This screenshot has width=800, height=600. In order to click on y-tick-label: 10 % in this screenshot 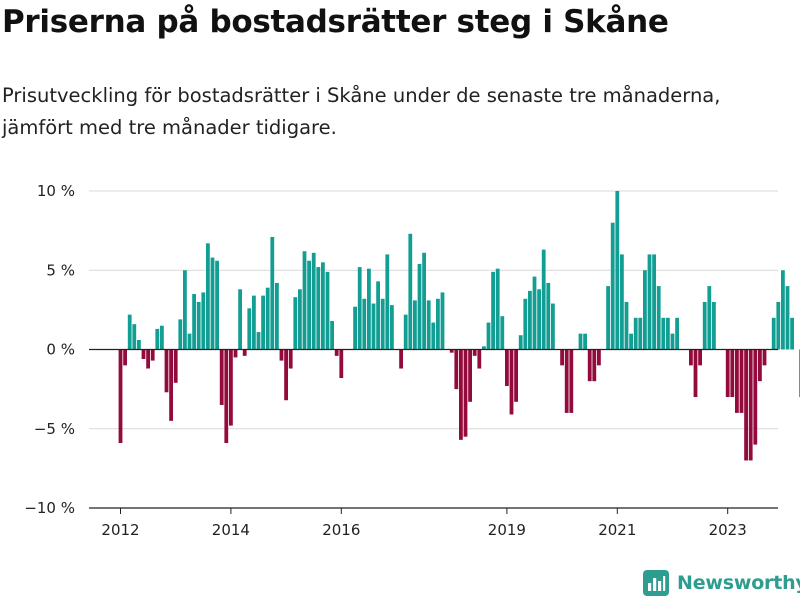, I will do `click(56, 191)`.